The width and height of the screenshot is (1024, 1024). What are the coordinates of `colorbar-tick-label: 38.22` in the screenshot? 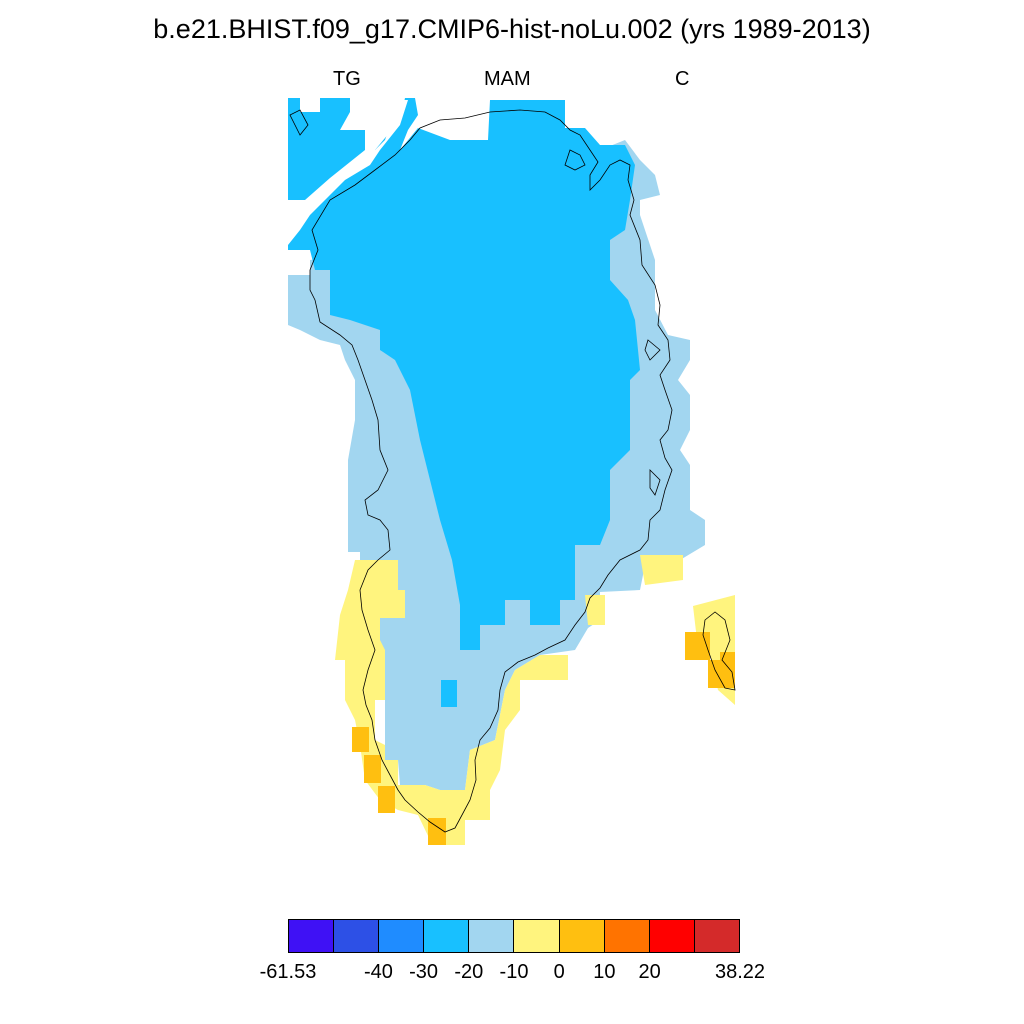 It's located at (740, 972).